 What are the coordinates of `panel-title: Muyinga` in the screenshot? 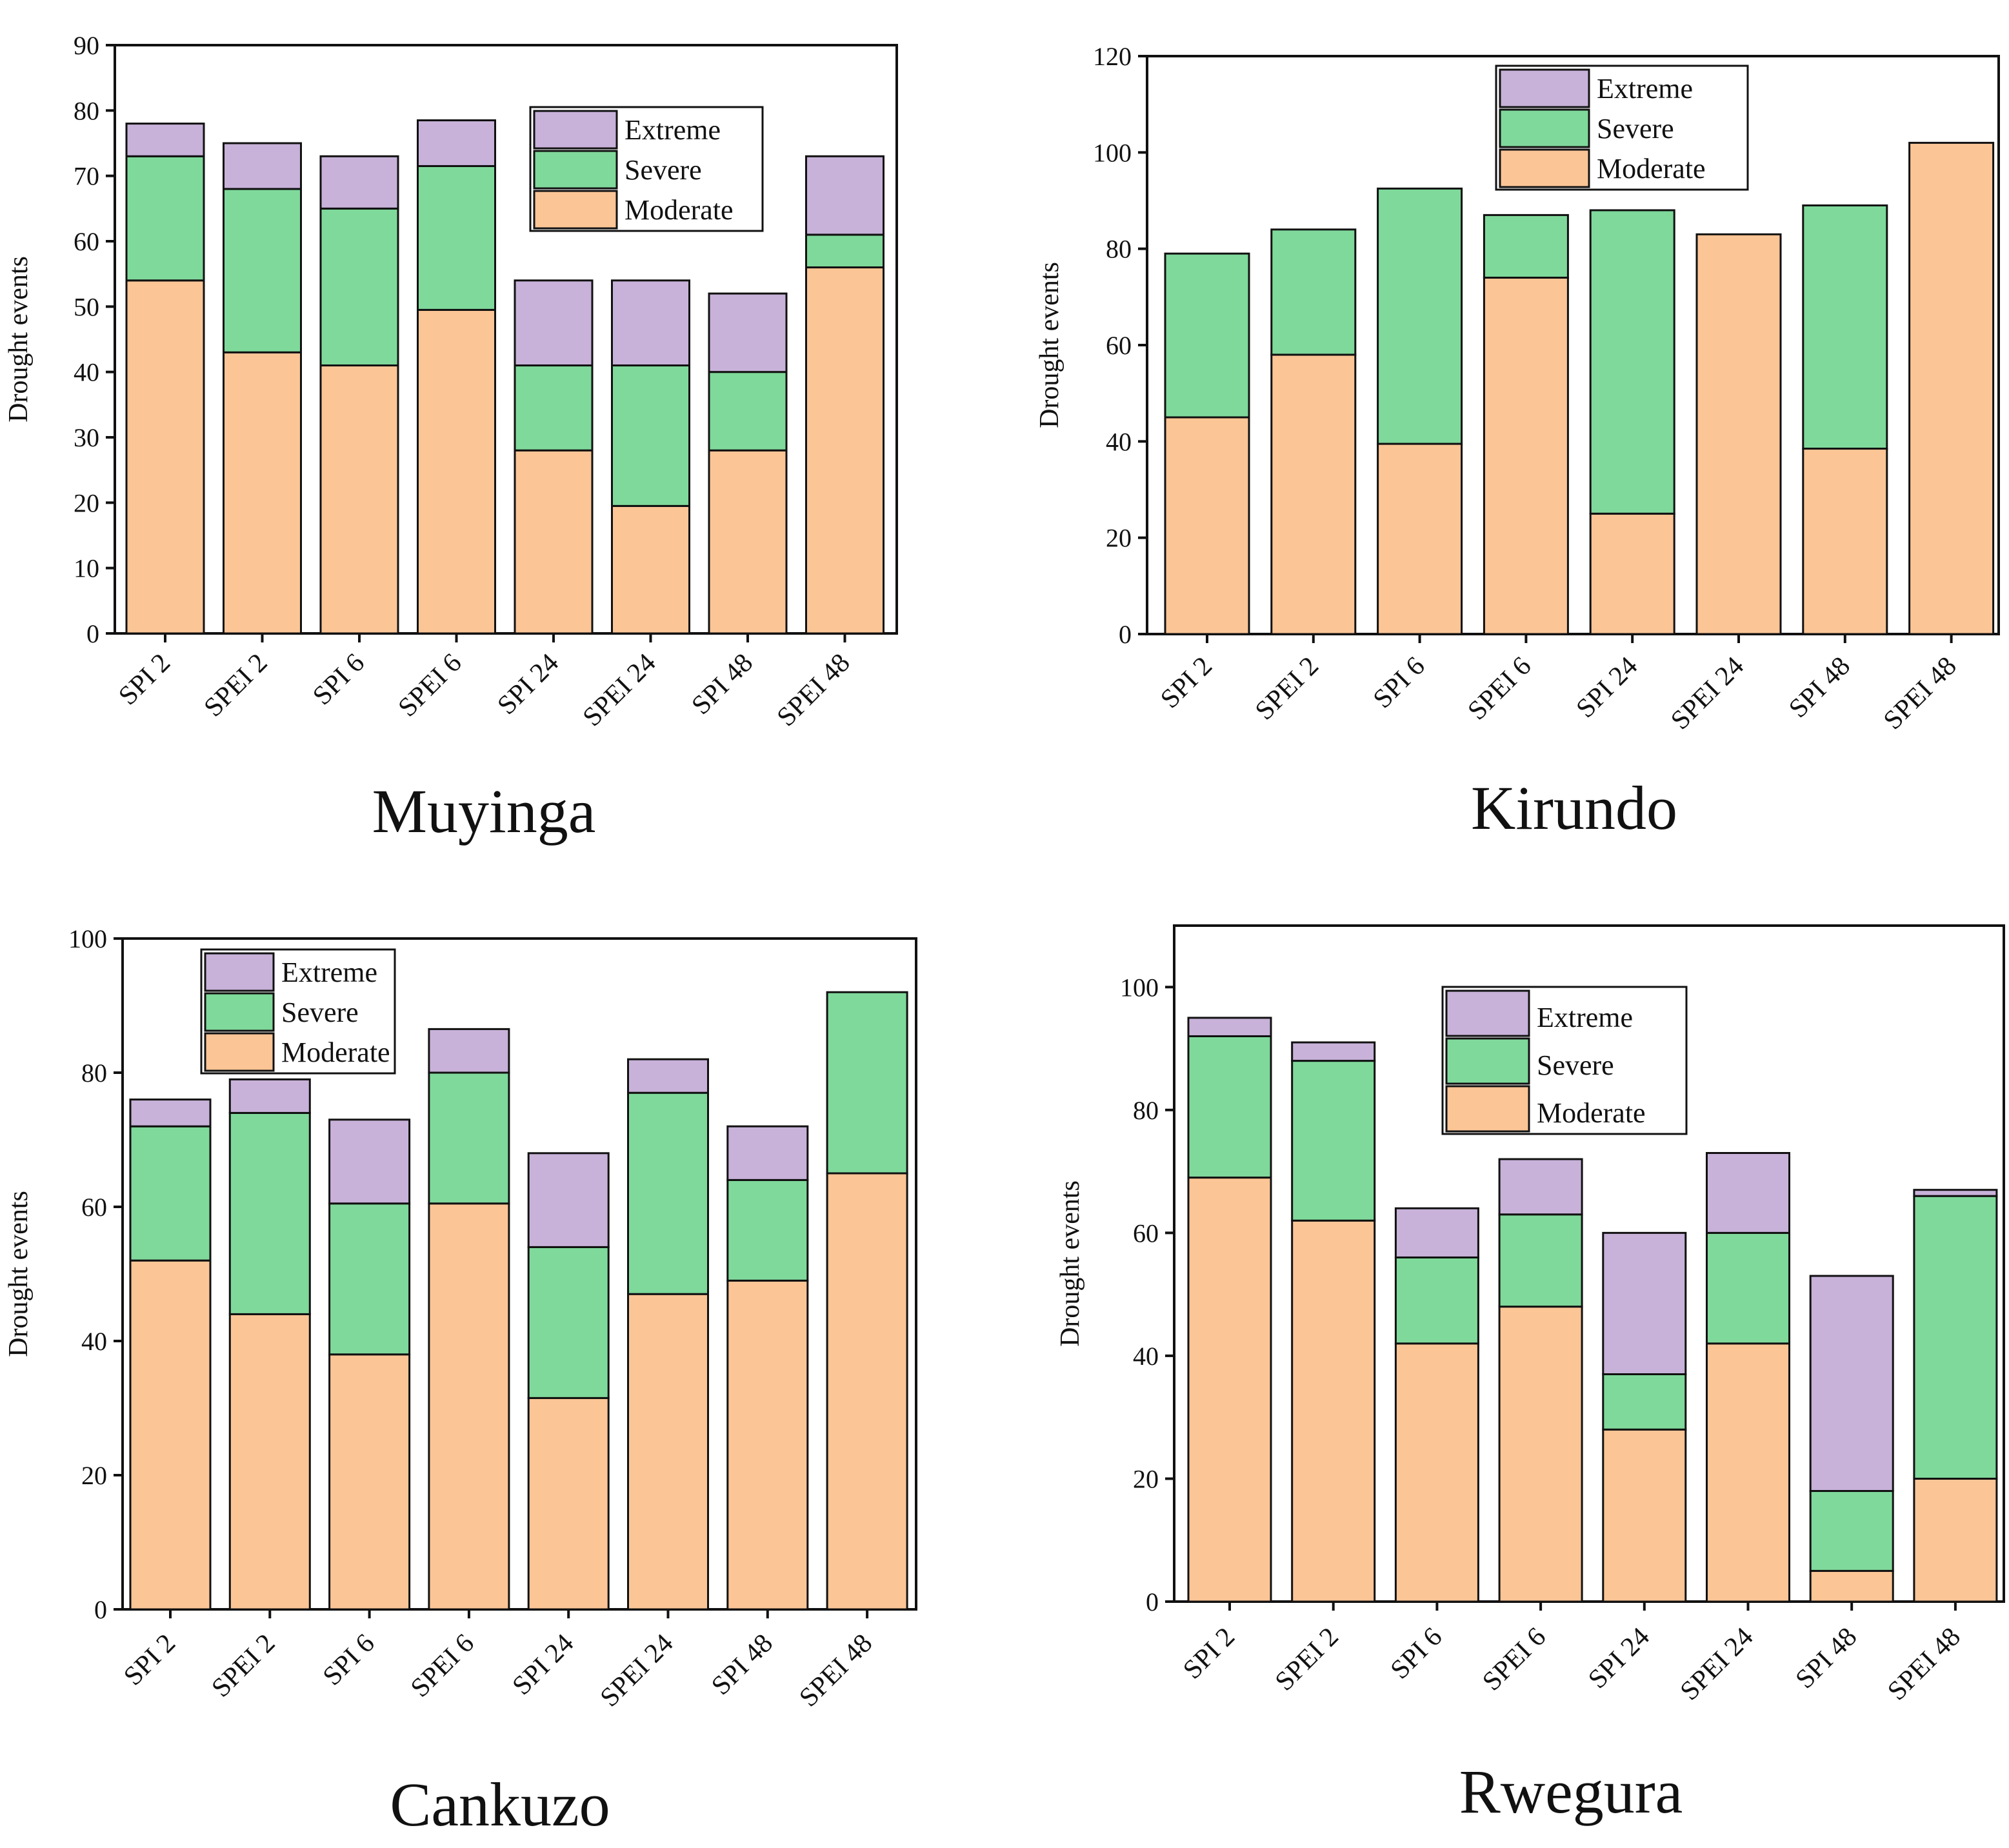 It's located at (484, 811).